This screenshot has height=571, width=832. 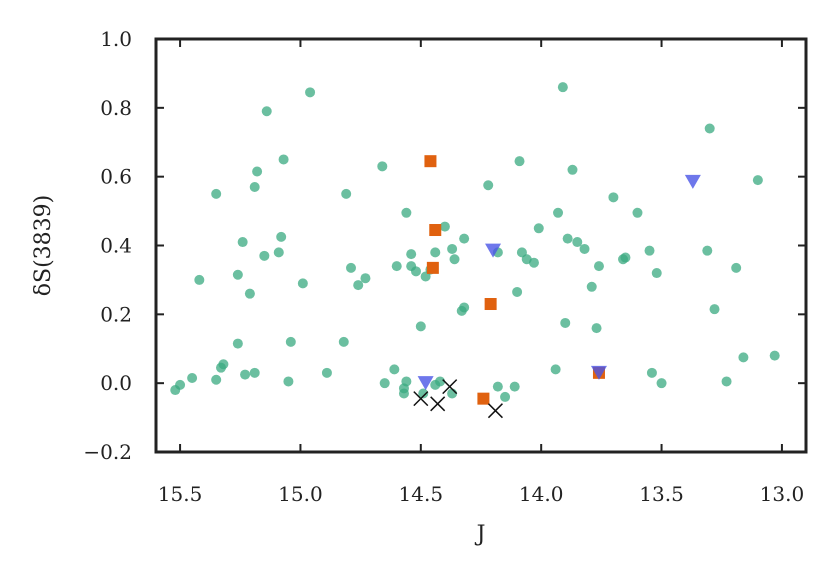 I want to click on x-tick-label: 13.0, so click(x=782, y=494).